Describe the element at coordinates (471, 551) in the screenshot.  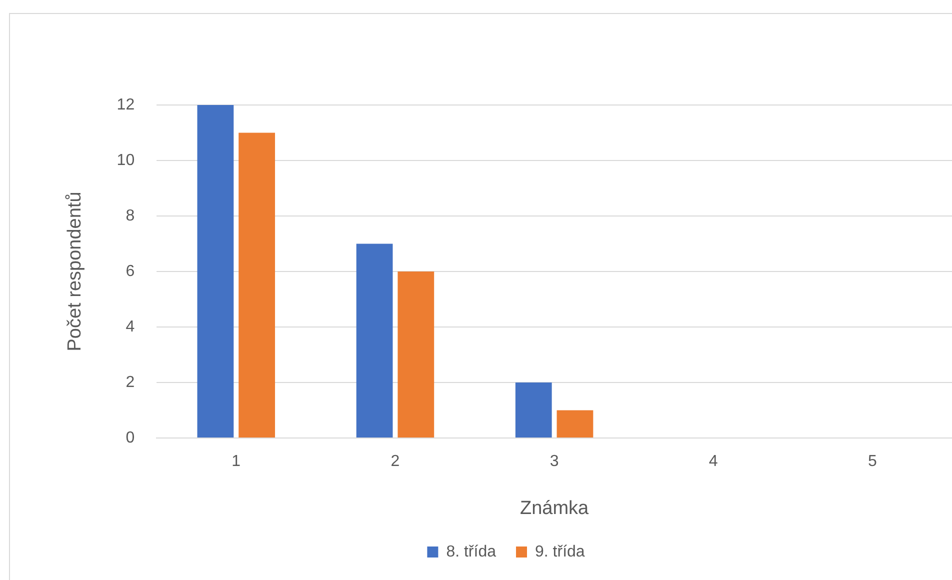
I see `legend-label: 8. třída` at that location.